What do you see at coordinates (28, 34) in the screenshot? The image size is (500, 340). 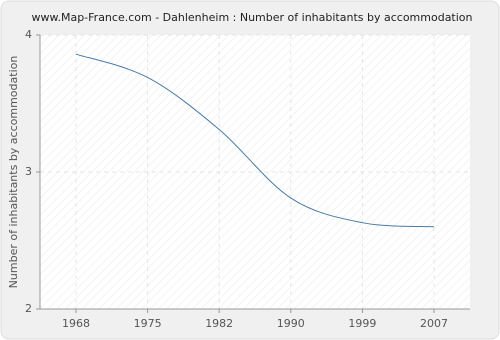 I see `y-tick-label: 4` at bounding box center [28, 34].